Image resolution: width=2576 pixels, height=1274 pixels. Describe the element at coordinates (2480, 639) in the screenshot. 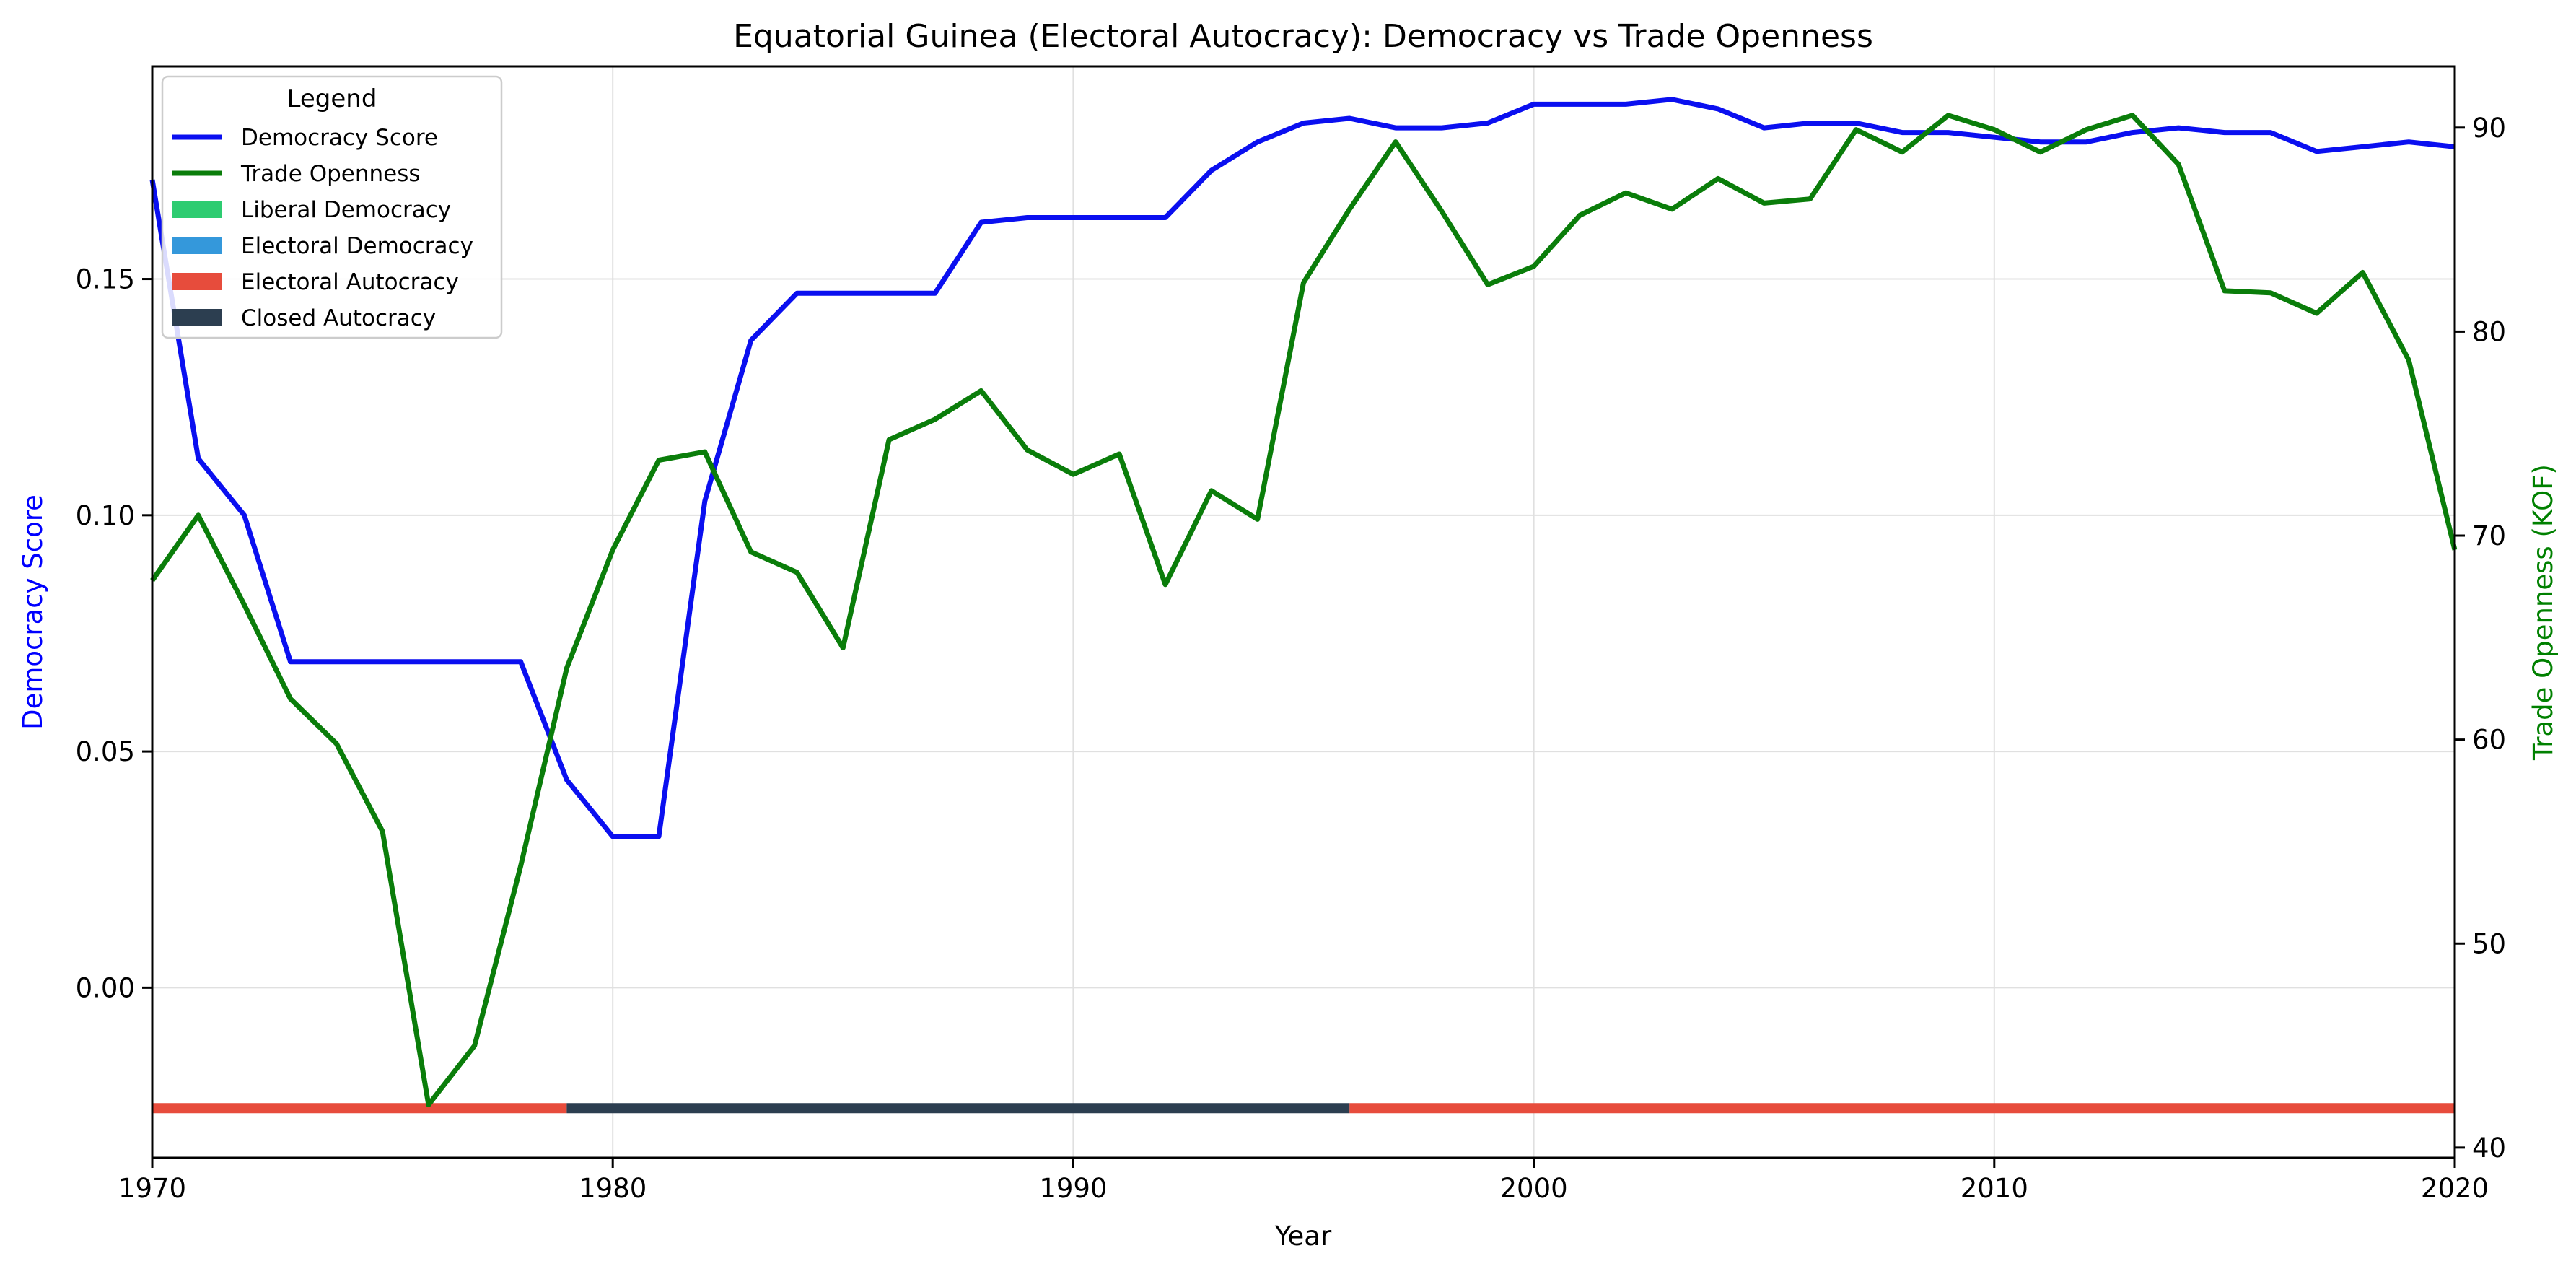

I see `y-right-axis: 40 50 60 70 80 90` at that location.